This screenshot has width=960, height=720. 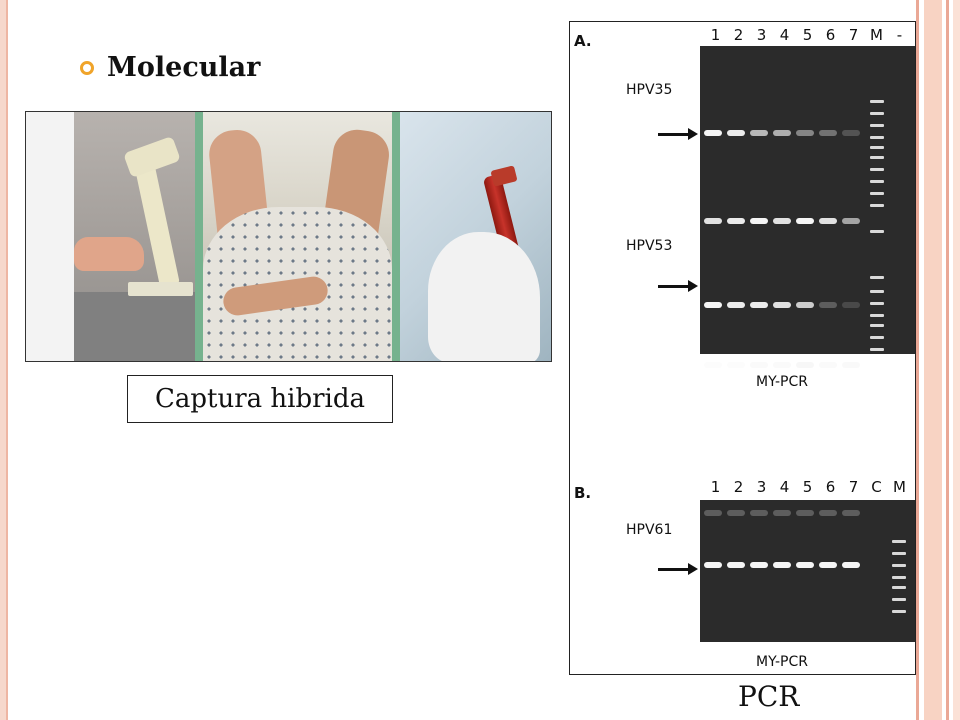 I want to click on panel-a-method: MY-PCR, so click(x=782, y=382).